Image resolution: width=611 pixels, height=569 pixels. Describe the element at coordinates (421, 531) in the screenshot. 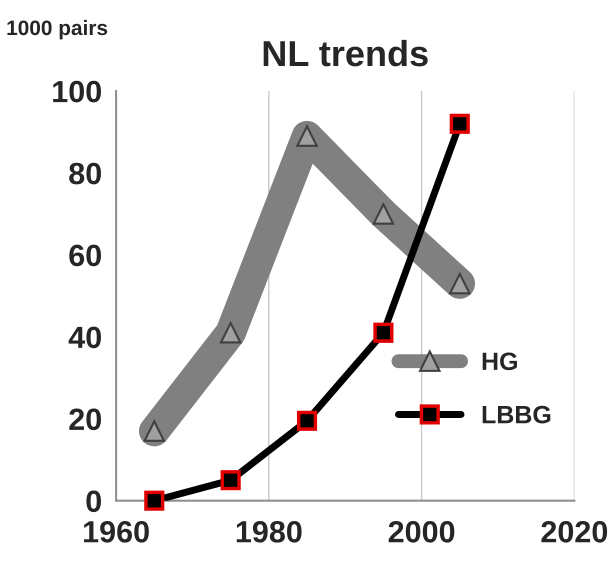

I see `x-tick-label: 2000` at that location.